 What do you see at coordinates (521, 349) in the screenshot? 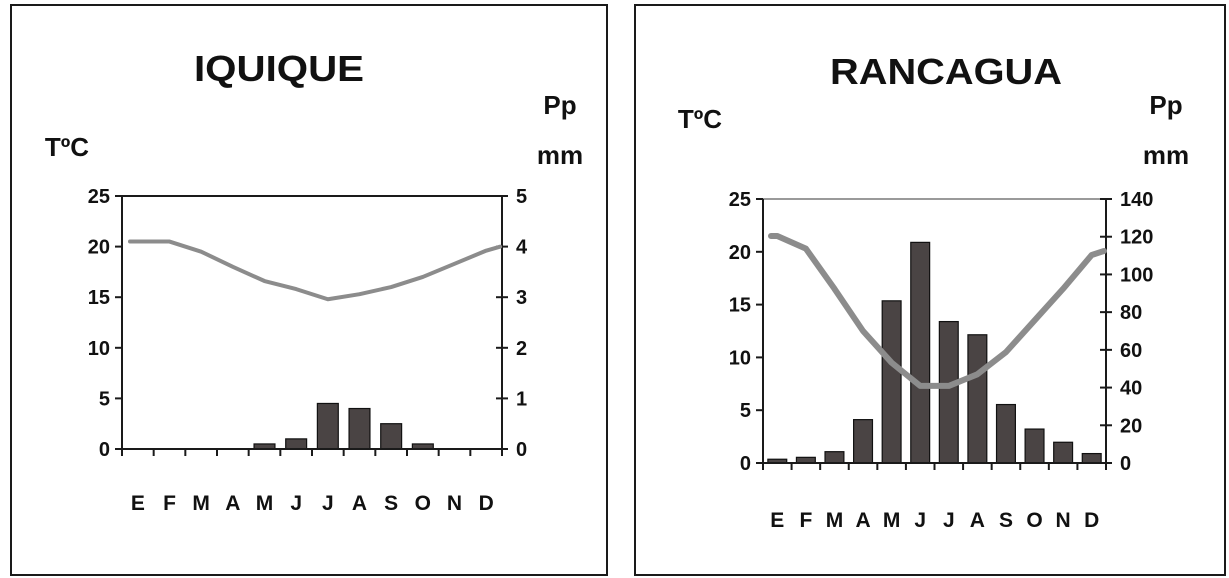
I see `right-tick-label: 2` at bounding box center [521, 349].